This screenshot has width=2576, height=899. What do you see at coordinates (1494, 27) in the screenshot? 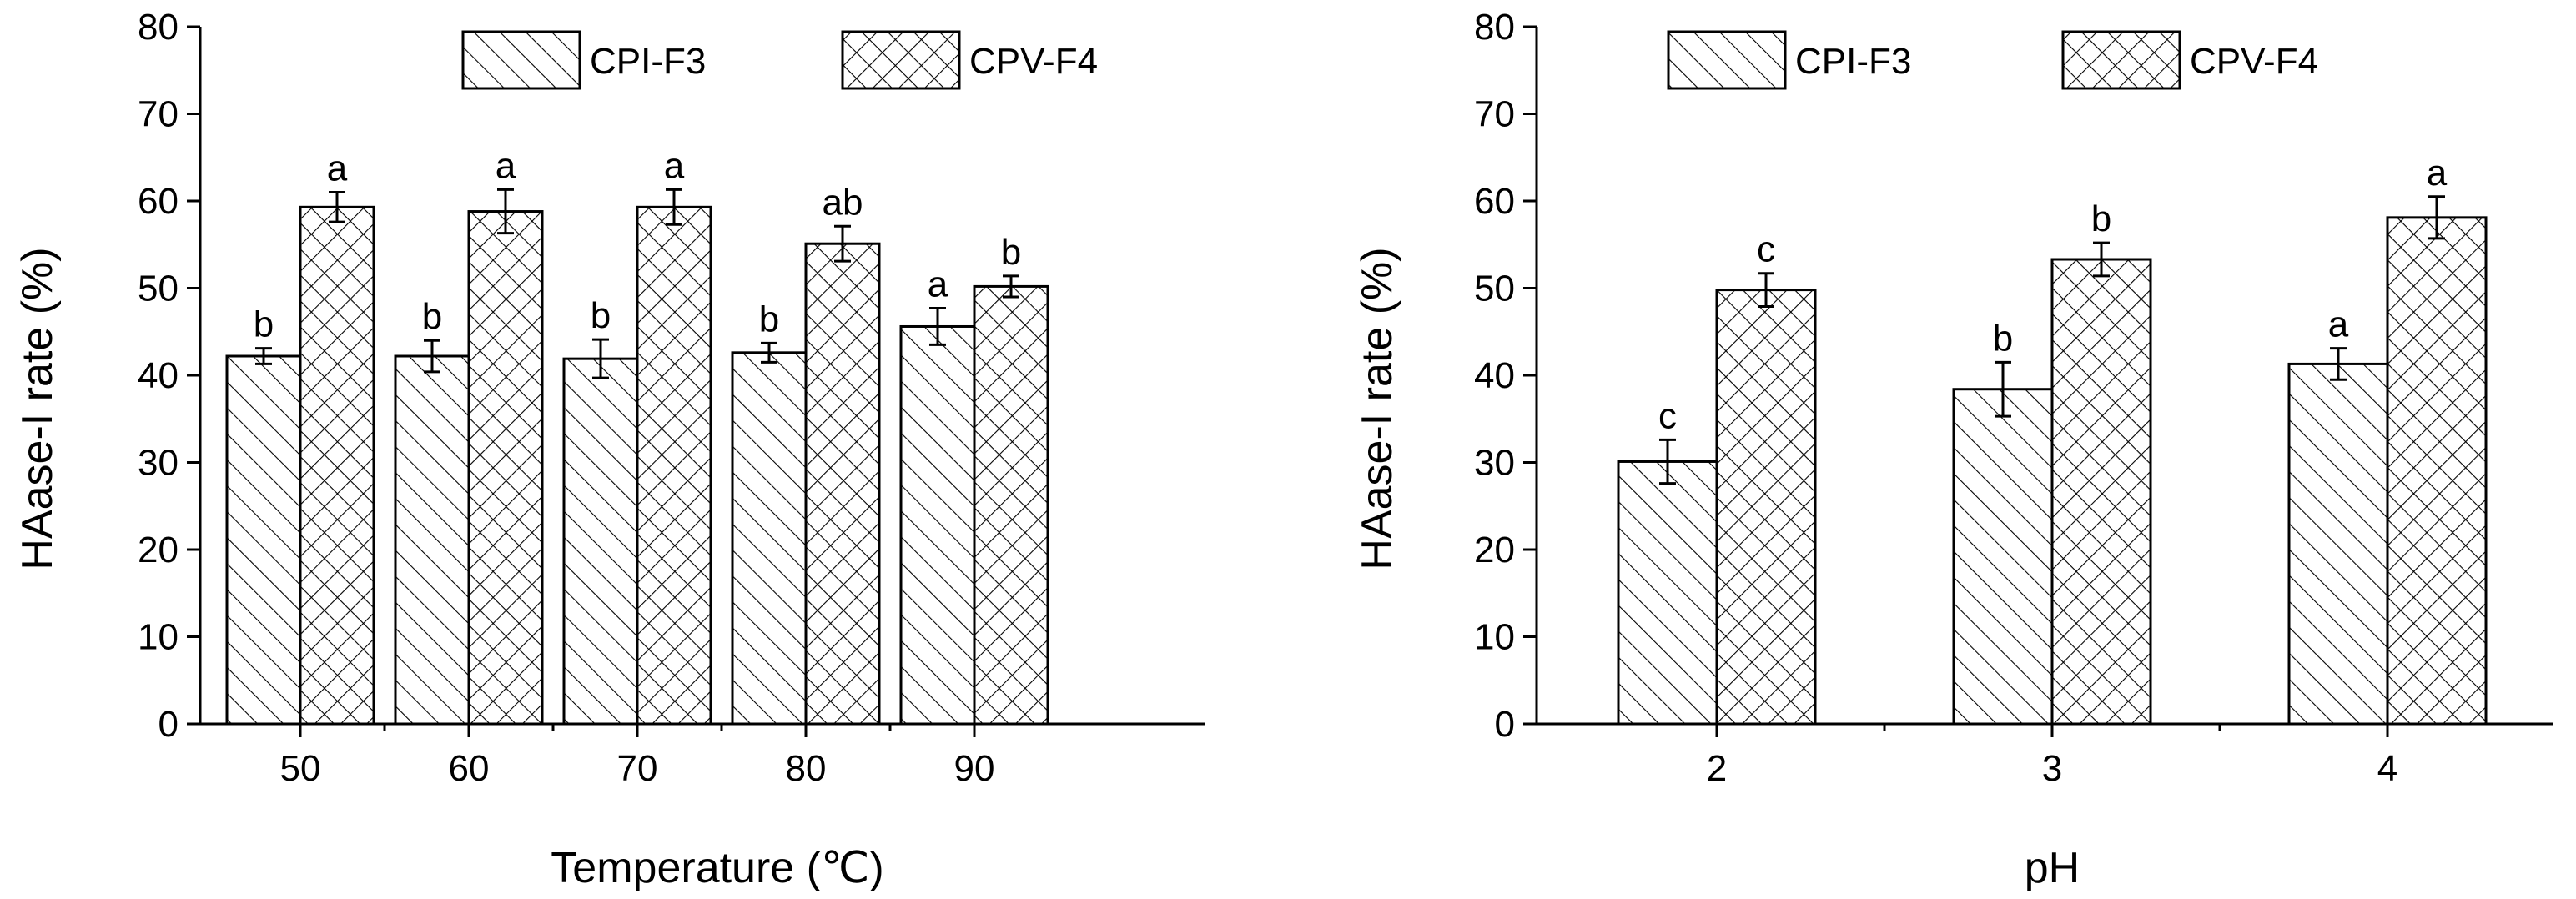
I see `ph-y-tick-label: 80` at bounding box center [1494, 27].